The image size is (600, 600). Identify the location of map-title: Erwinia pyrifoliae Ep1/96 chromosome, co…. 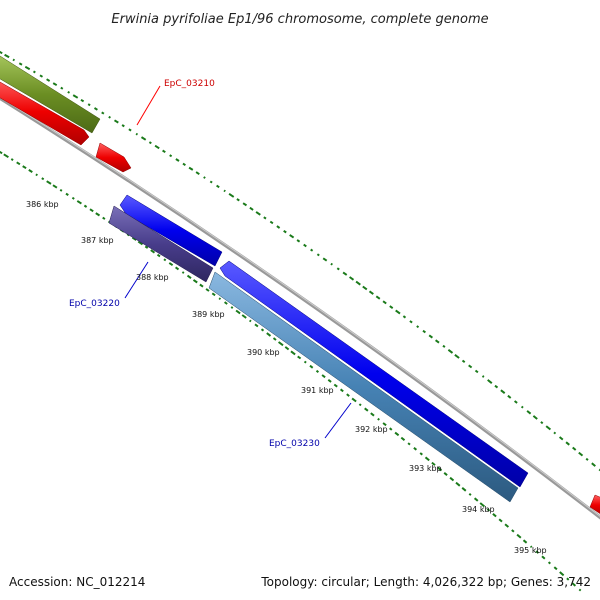
(299, 19).